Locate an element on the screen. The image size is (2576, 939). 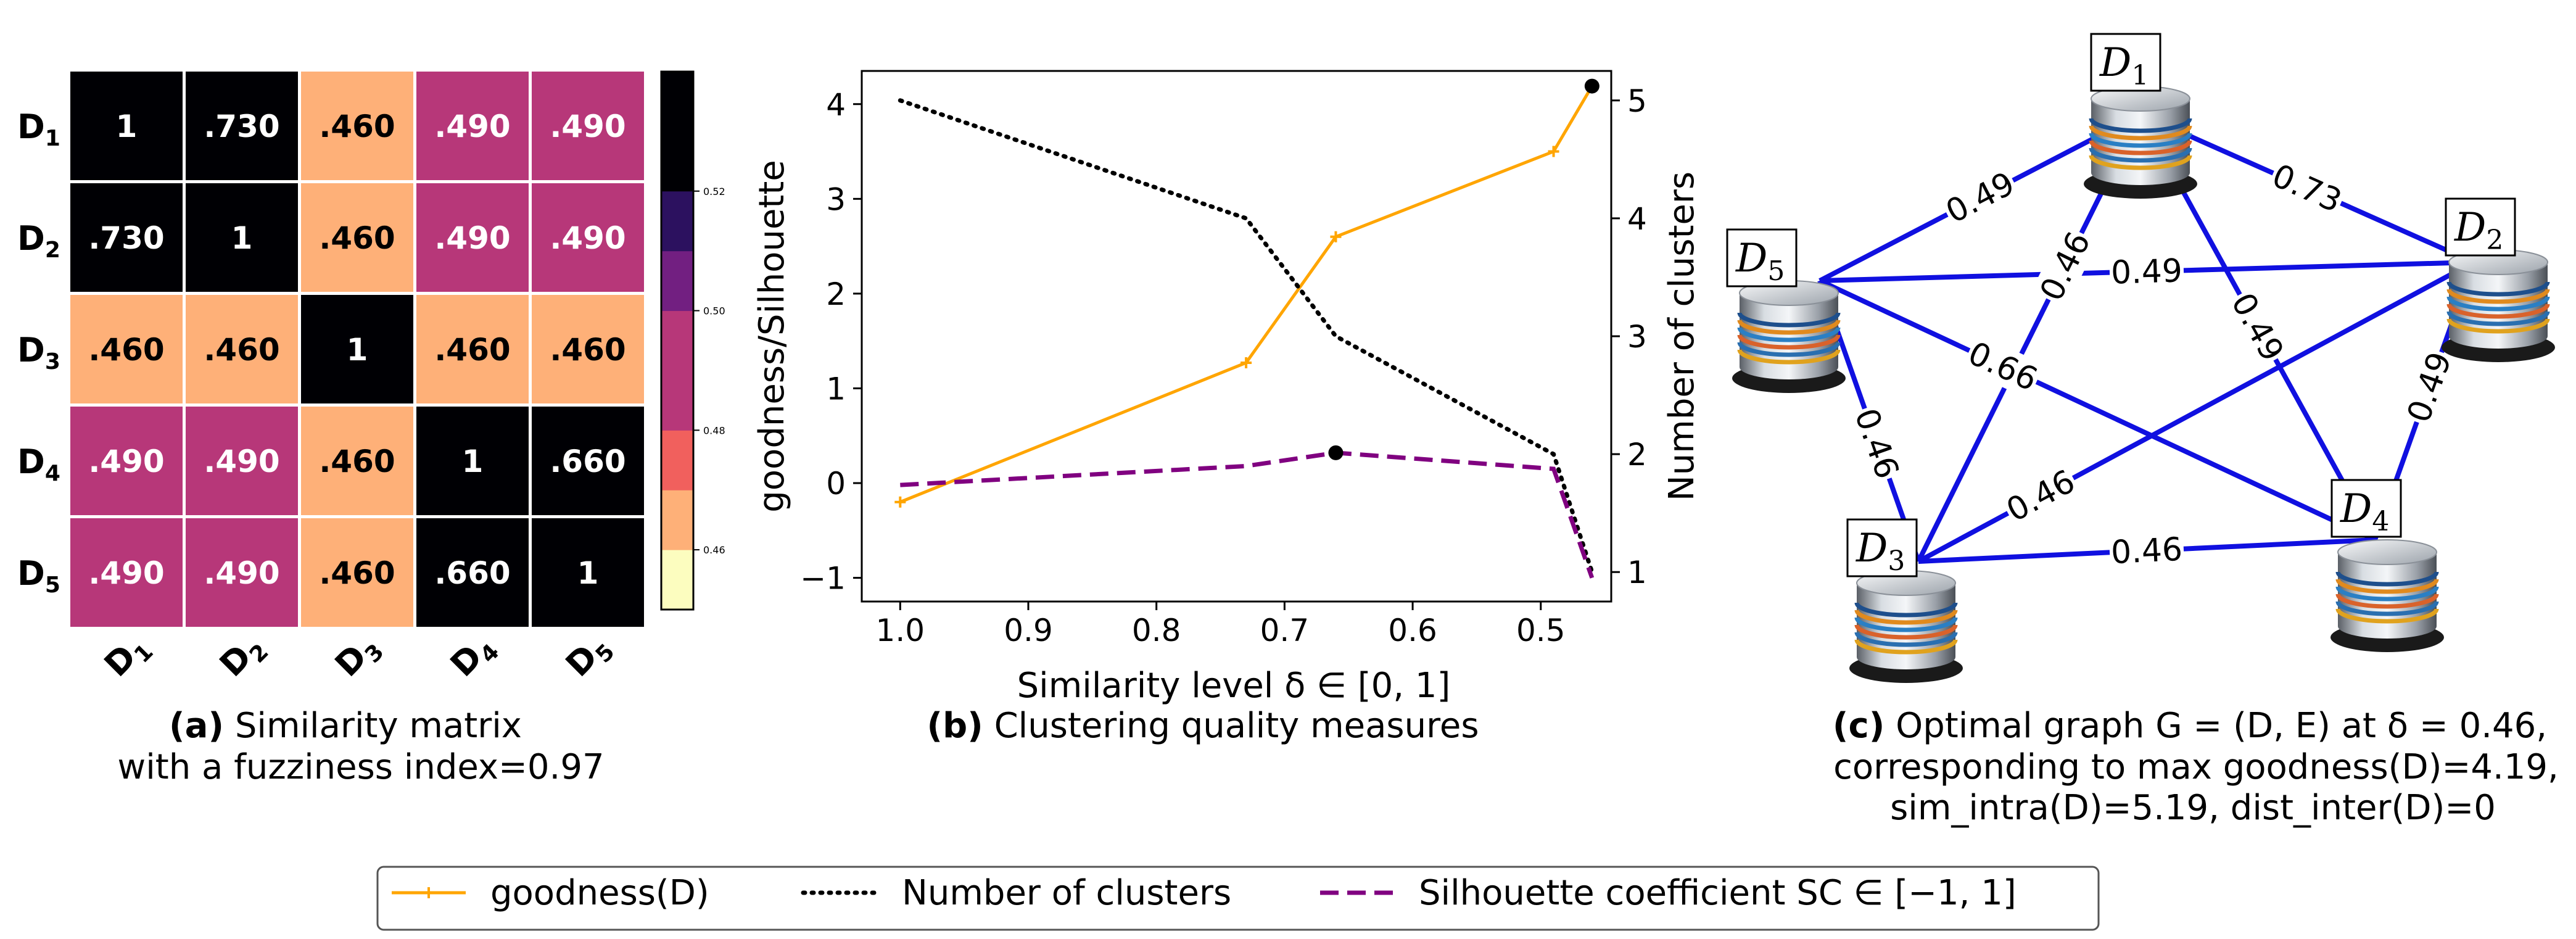
y-tick-label-right: 4 is located at coordinates (1637, 219).